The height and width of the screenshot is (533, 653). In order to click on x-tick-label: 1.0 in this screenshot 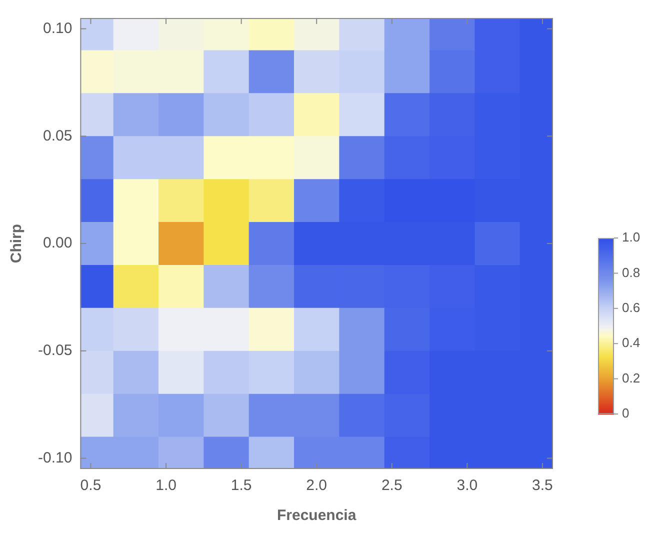, I will do `click(166, 485)`.